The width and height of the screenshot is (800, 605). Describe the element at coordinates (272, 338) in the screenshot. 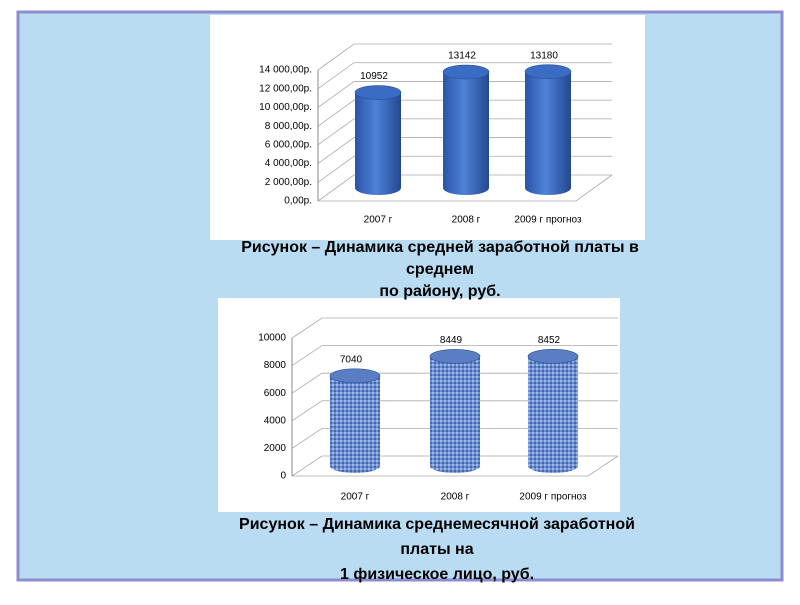

I see `y-tick-label: 10000` at that location.